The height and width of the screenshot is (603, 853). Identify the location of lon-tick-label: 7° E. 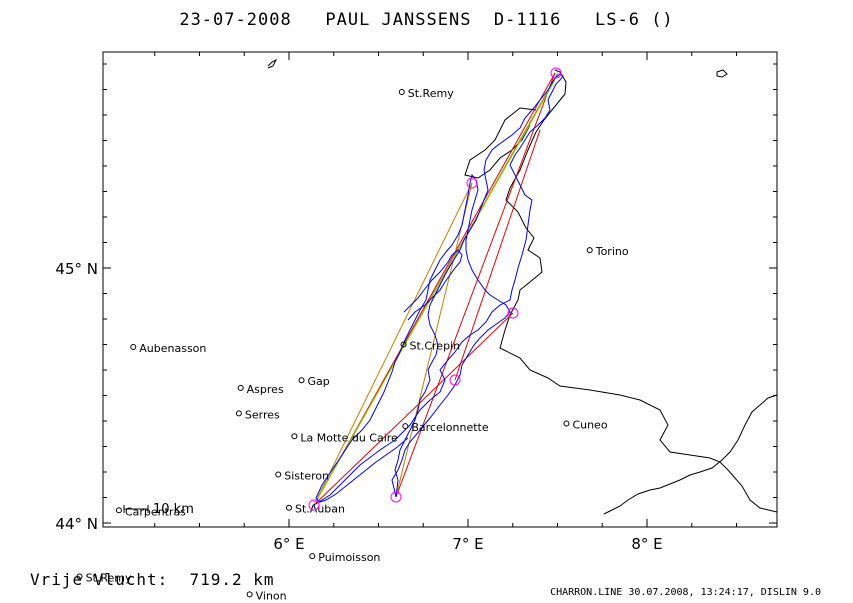
(467, 544).